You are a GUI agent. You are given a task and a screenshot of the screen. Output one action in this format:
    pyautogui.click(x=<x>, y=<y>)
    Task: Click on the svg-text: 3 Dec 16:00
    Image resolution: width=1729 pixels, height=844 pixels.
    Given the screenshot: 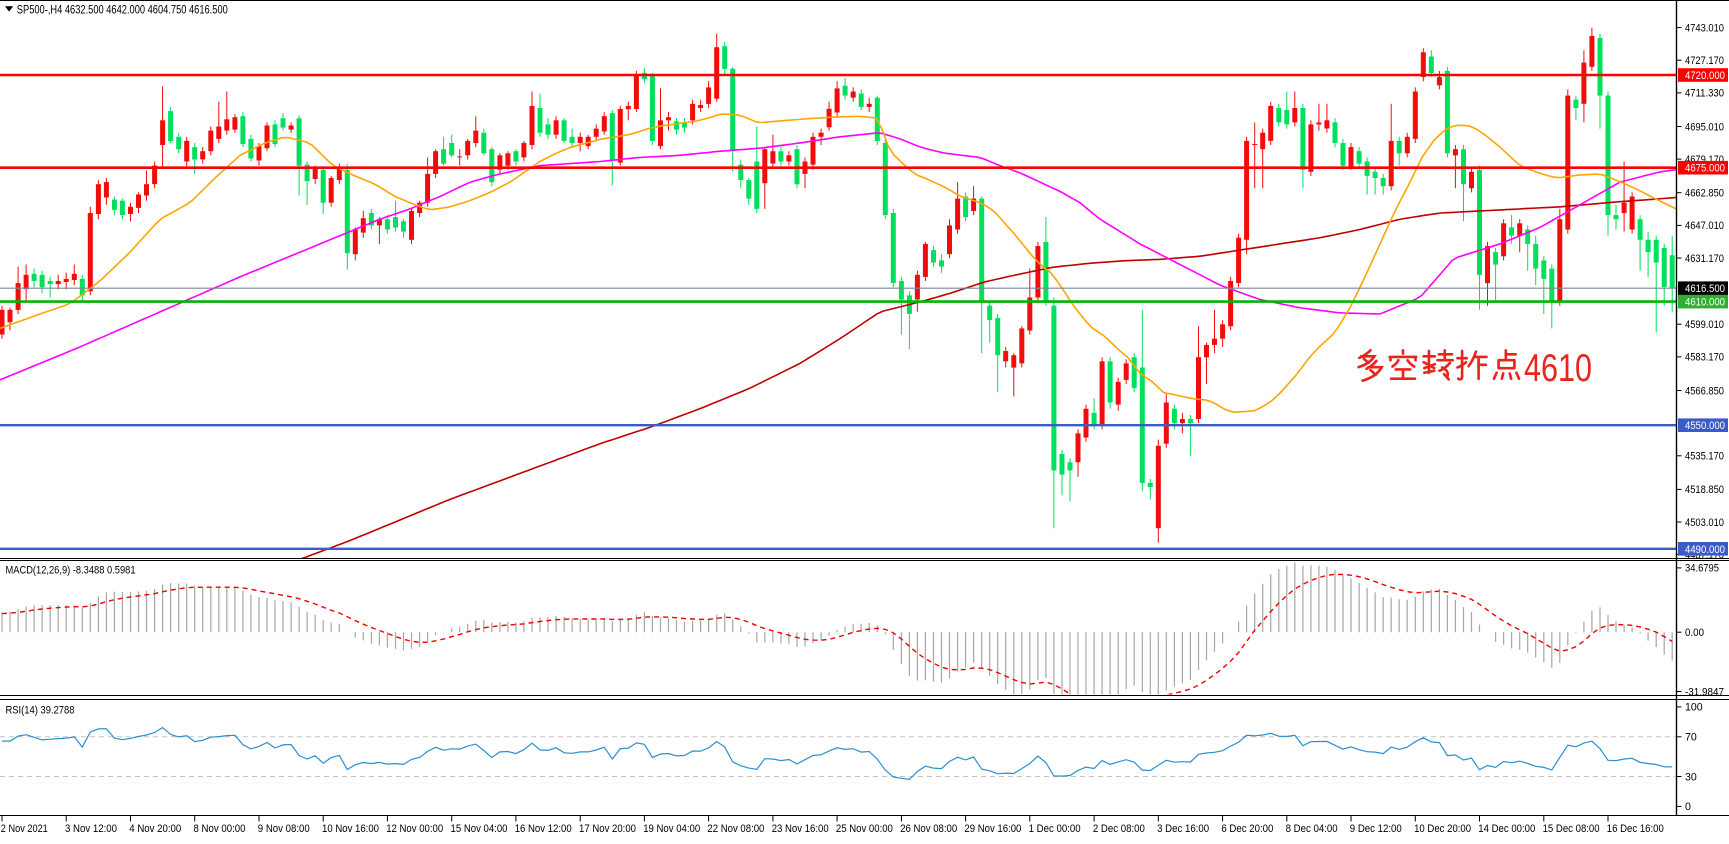 What is the action you would take?
    pyautogui.click(x=1183, y=829)
    